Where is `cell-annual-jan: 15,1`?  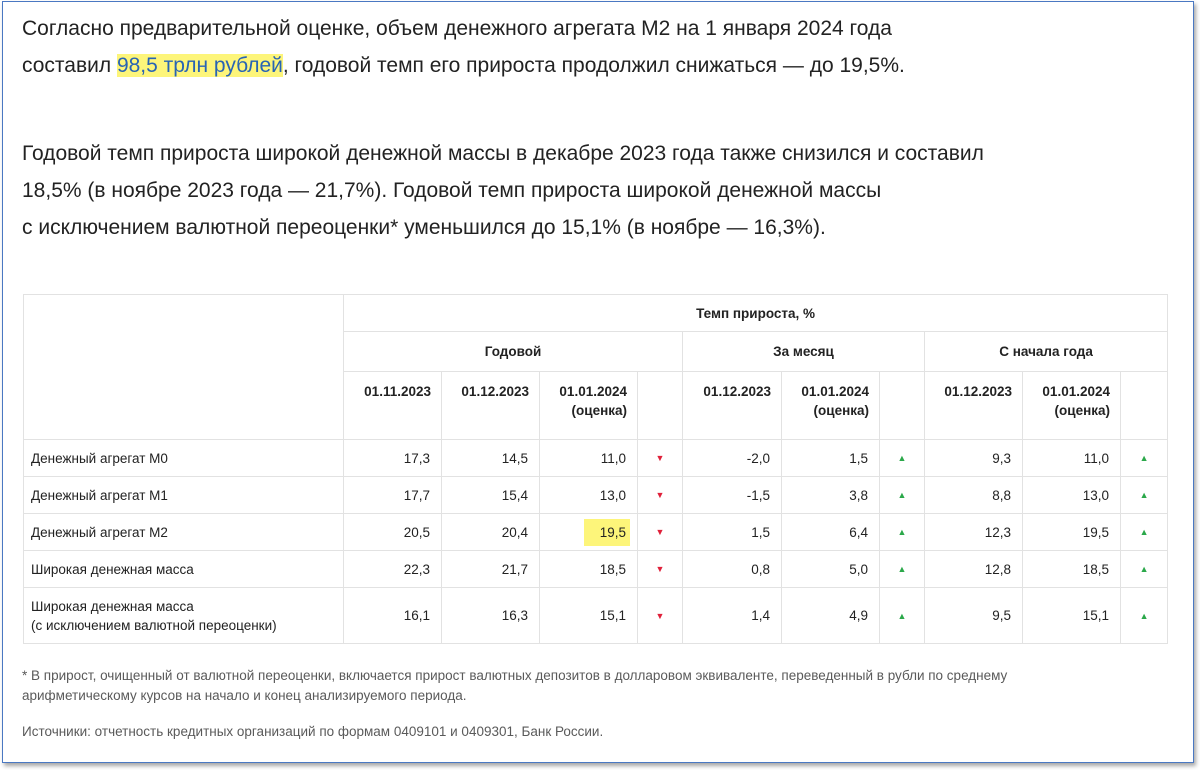
cell-annual-jan: 15,1 is located at coordinates (588, 615).